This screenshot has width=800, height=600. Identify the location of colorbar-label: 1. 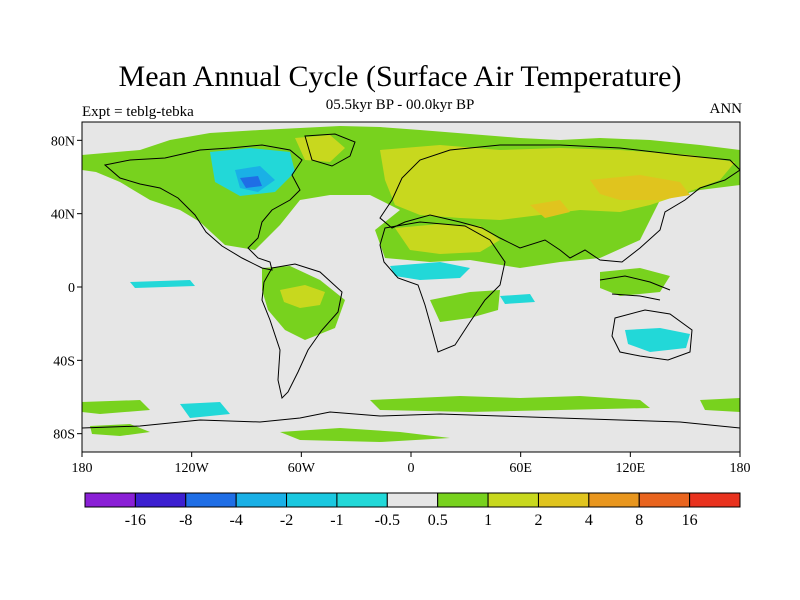
(488, 520).